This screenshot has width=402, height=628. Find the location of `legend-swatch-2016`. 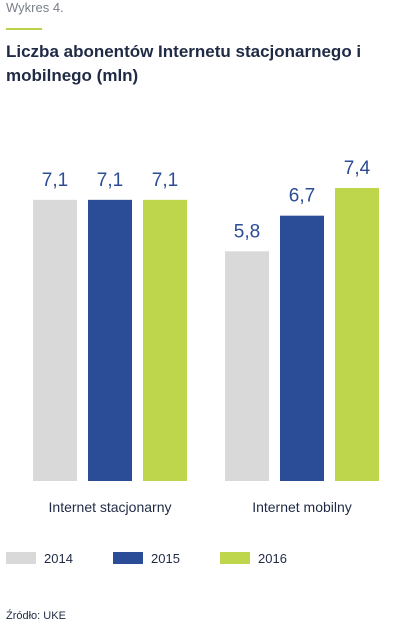

legend-swatch-2016 is located at coordinates (235, 558).